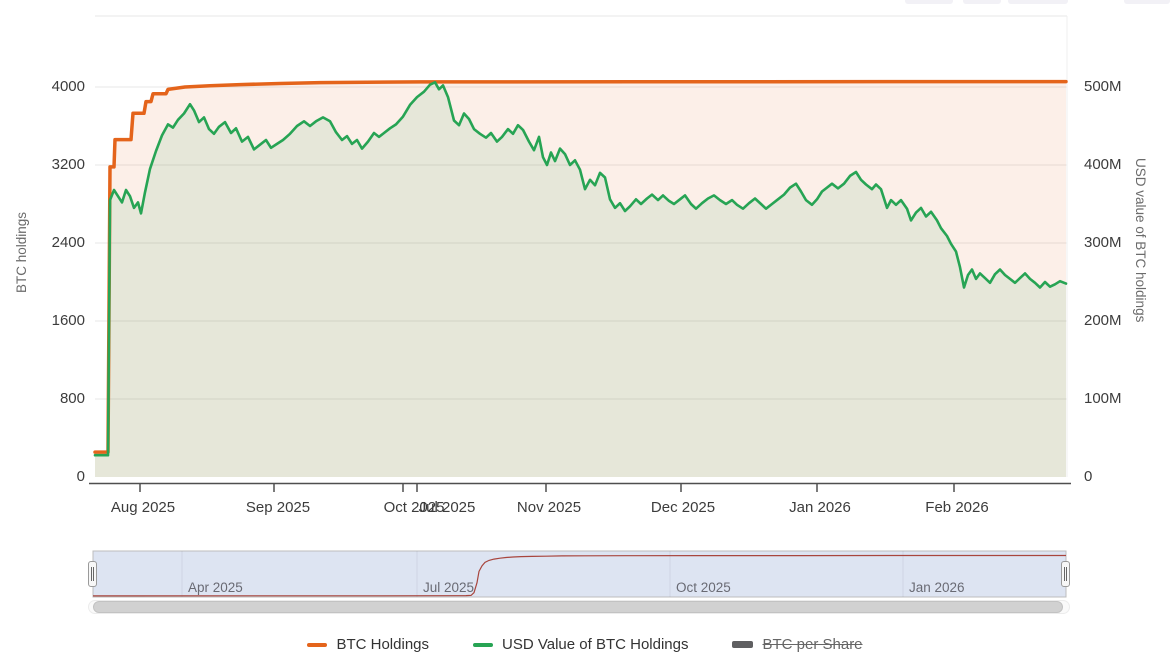 This screenshot has width=1170, height=668. What do you see at coordinates (1103, 398) in the screenshot?
I see `y-axis-label-right: 100M` at bounding box center [1103, 398].